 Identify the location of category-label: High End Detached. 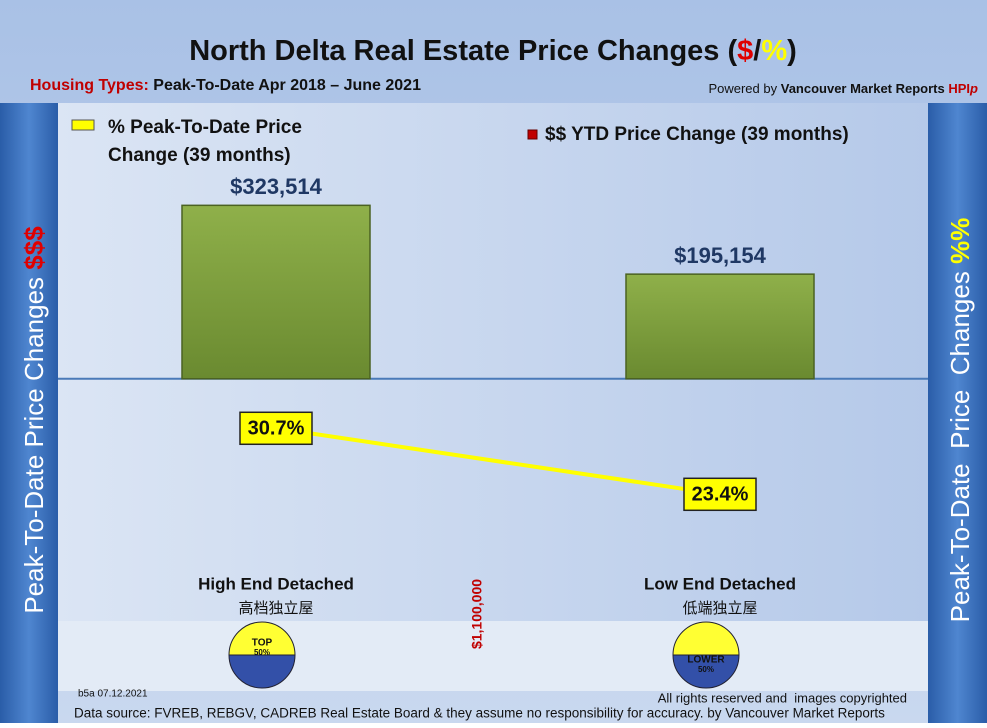
(276, 583).